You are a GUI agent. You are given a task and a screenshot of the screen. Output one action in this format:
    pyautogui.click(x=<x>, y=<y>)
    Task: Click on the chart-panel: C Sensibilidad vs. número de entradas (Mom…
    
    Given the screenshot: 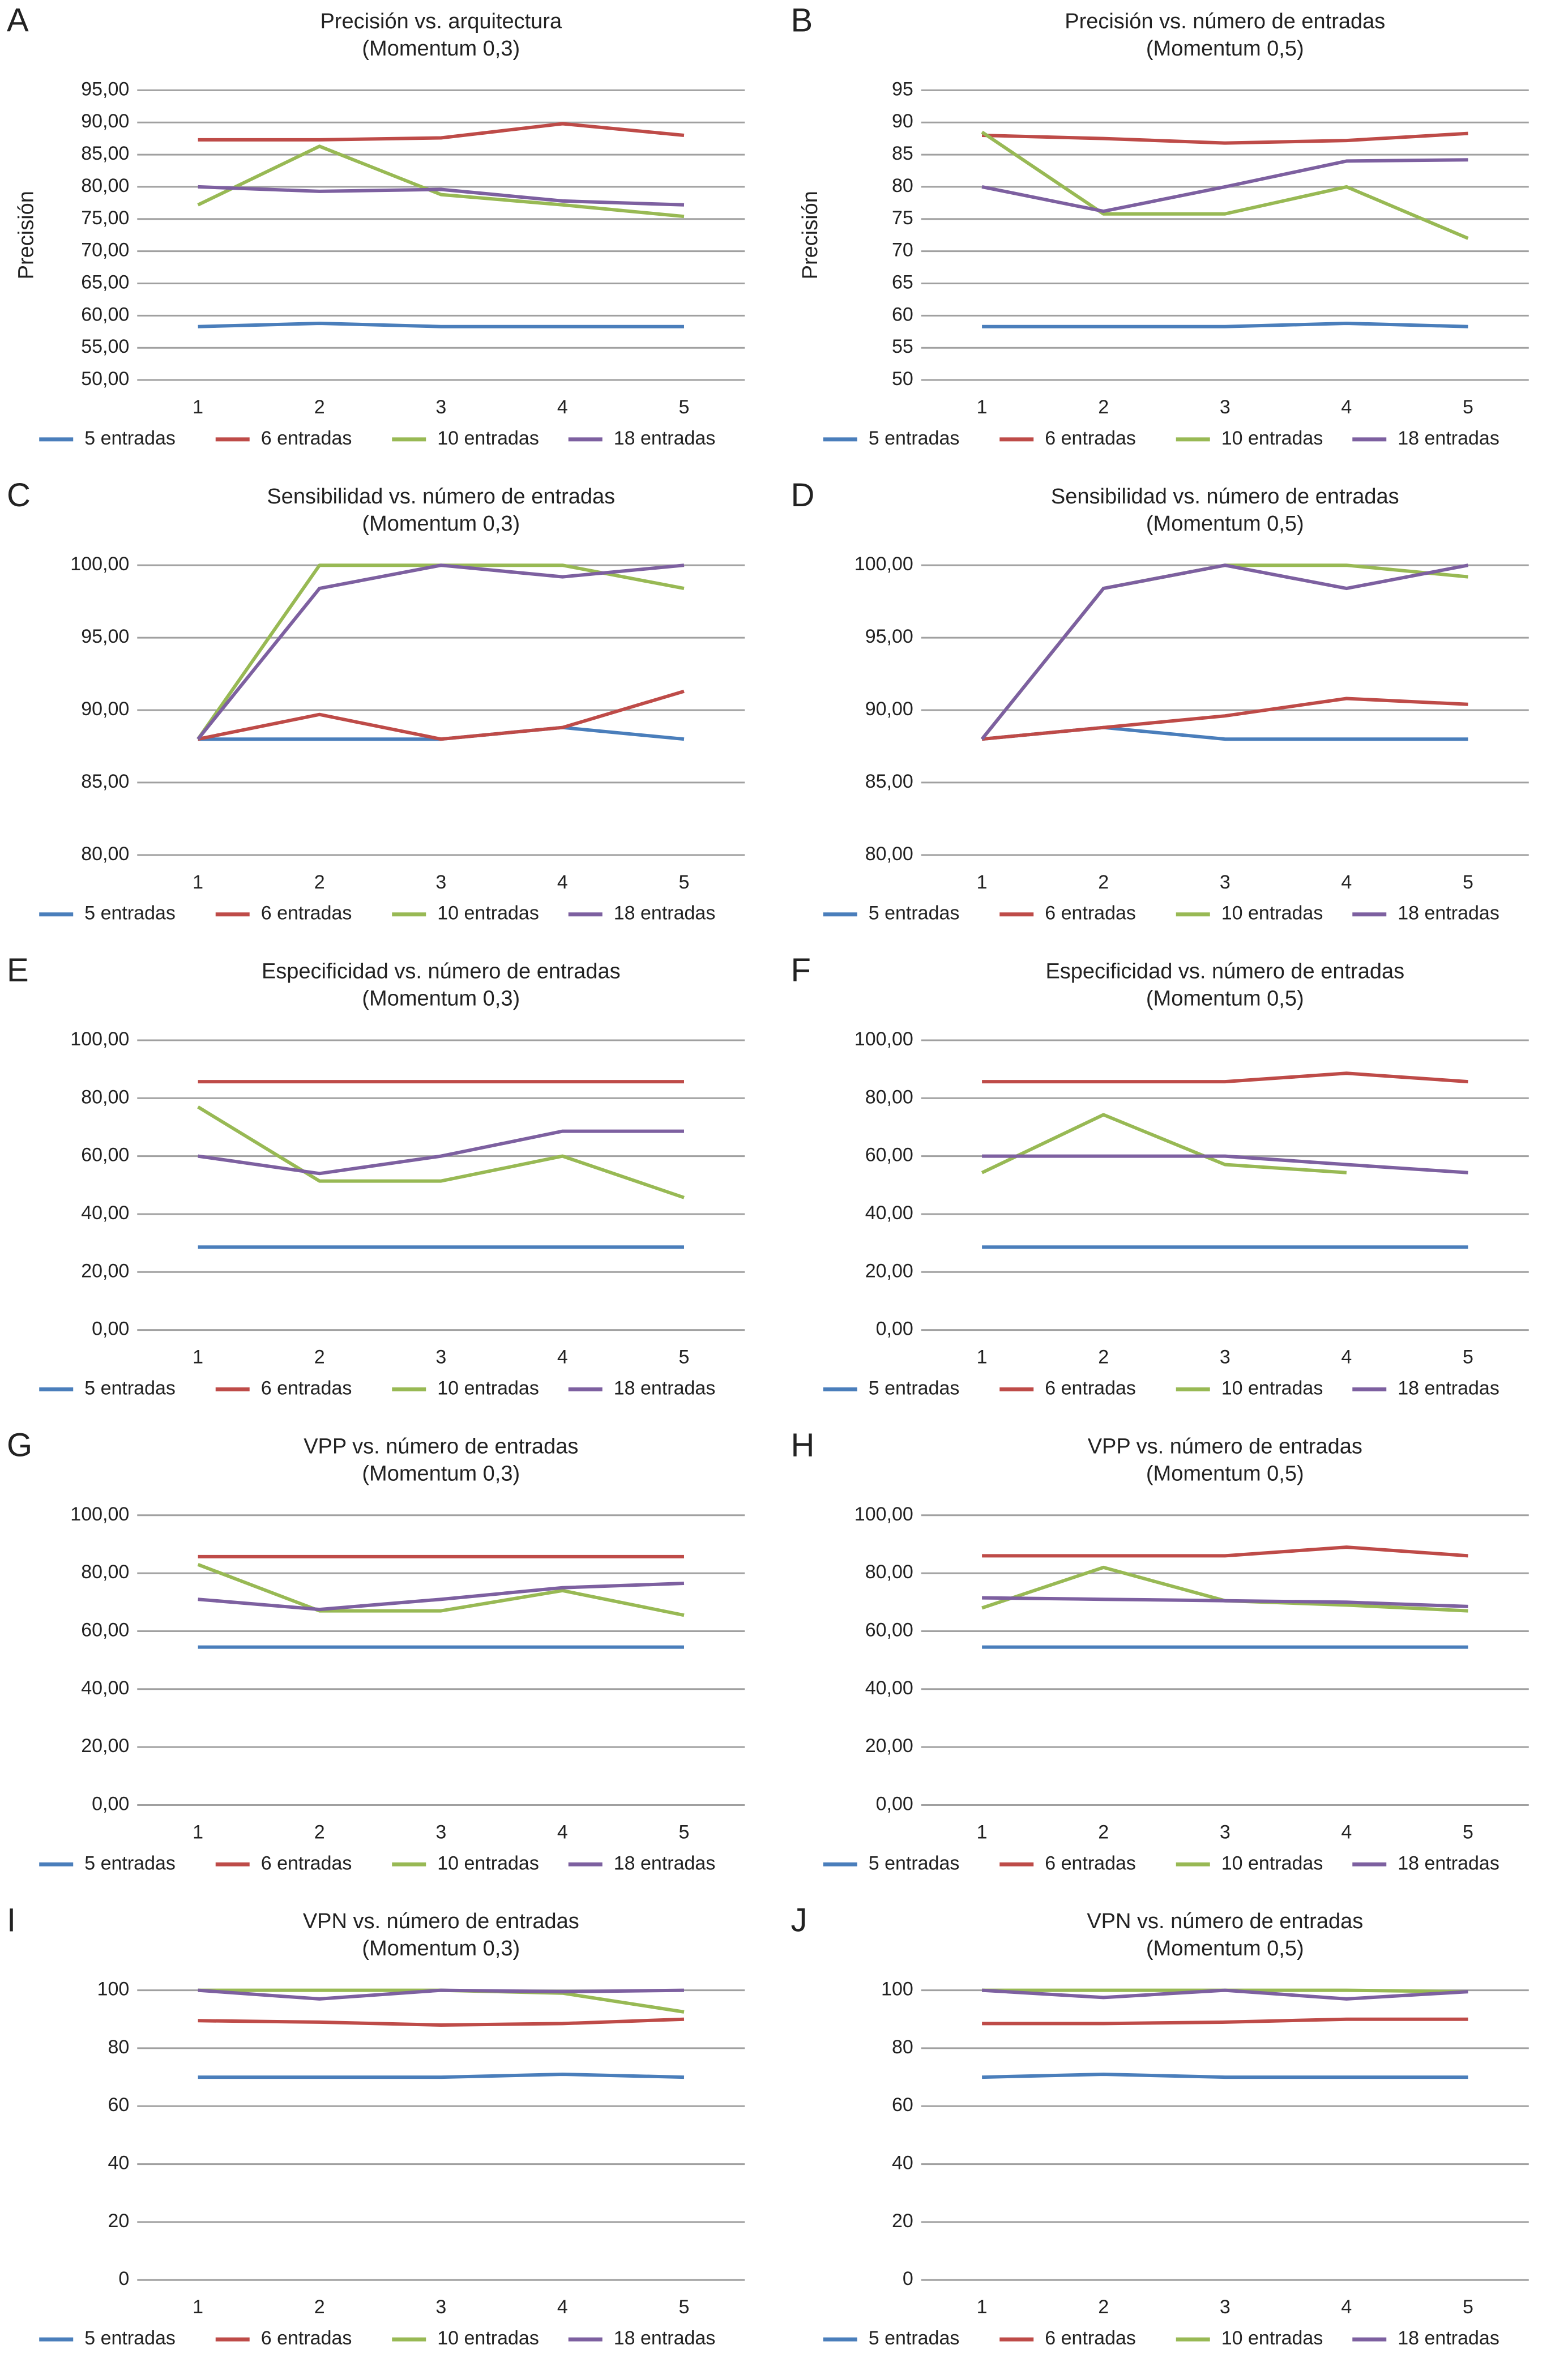 What is the action you would take?
    pyautogui.click(x=376, y=700)
    